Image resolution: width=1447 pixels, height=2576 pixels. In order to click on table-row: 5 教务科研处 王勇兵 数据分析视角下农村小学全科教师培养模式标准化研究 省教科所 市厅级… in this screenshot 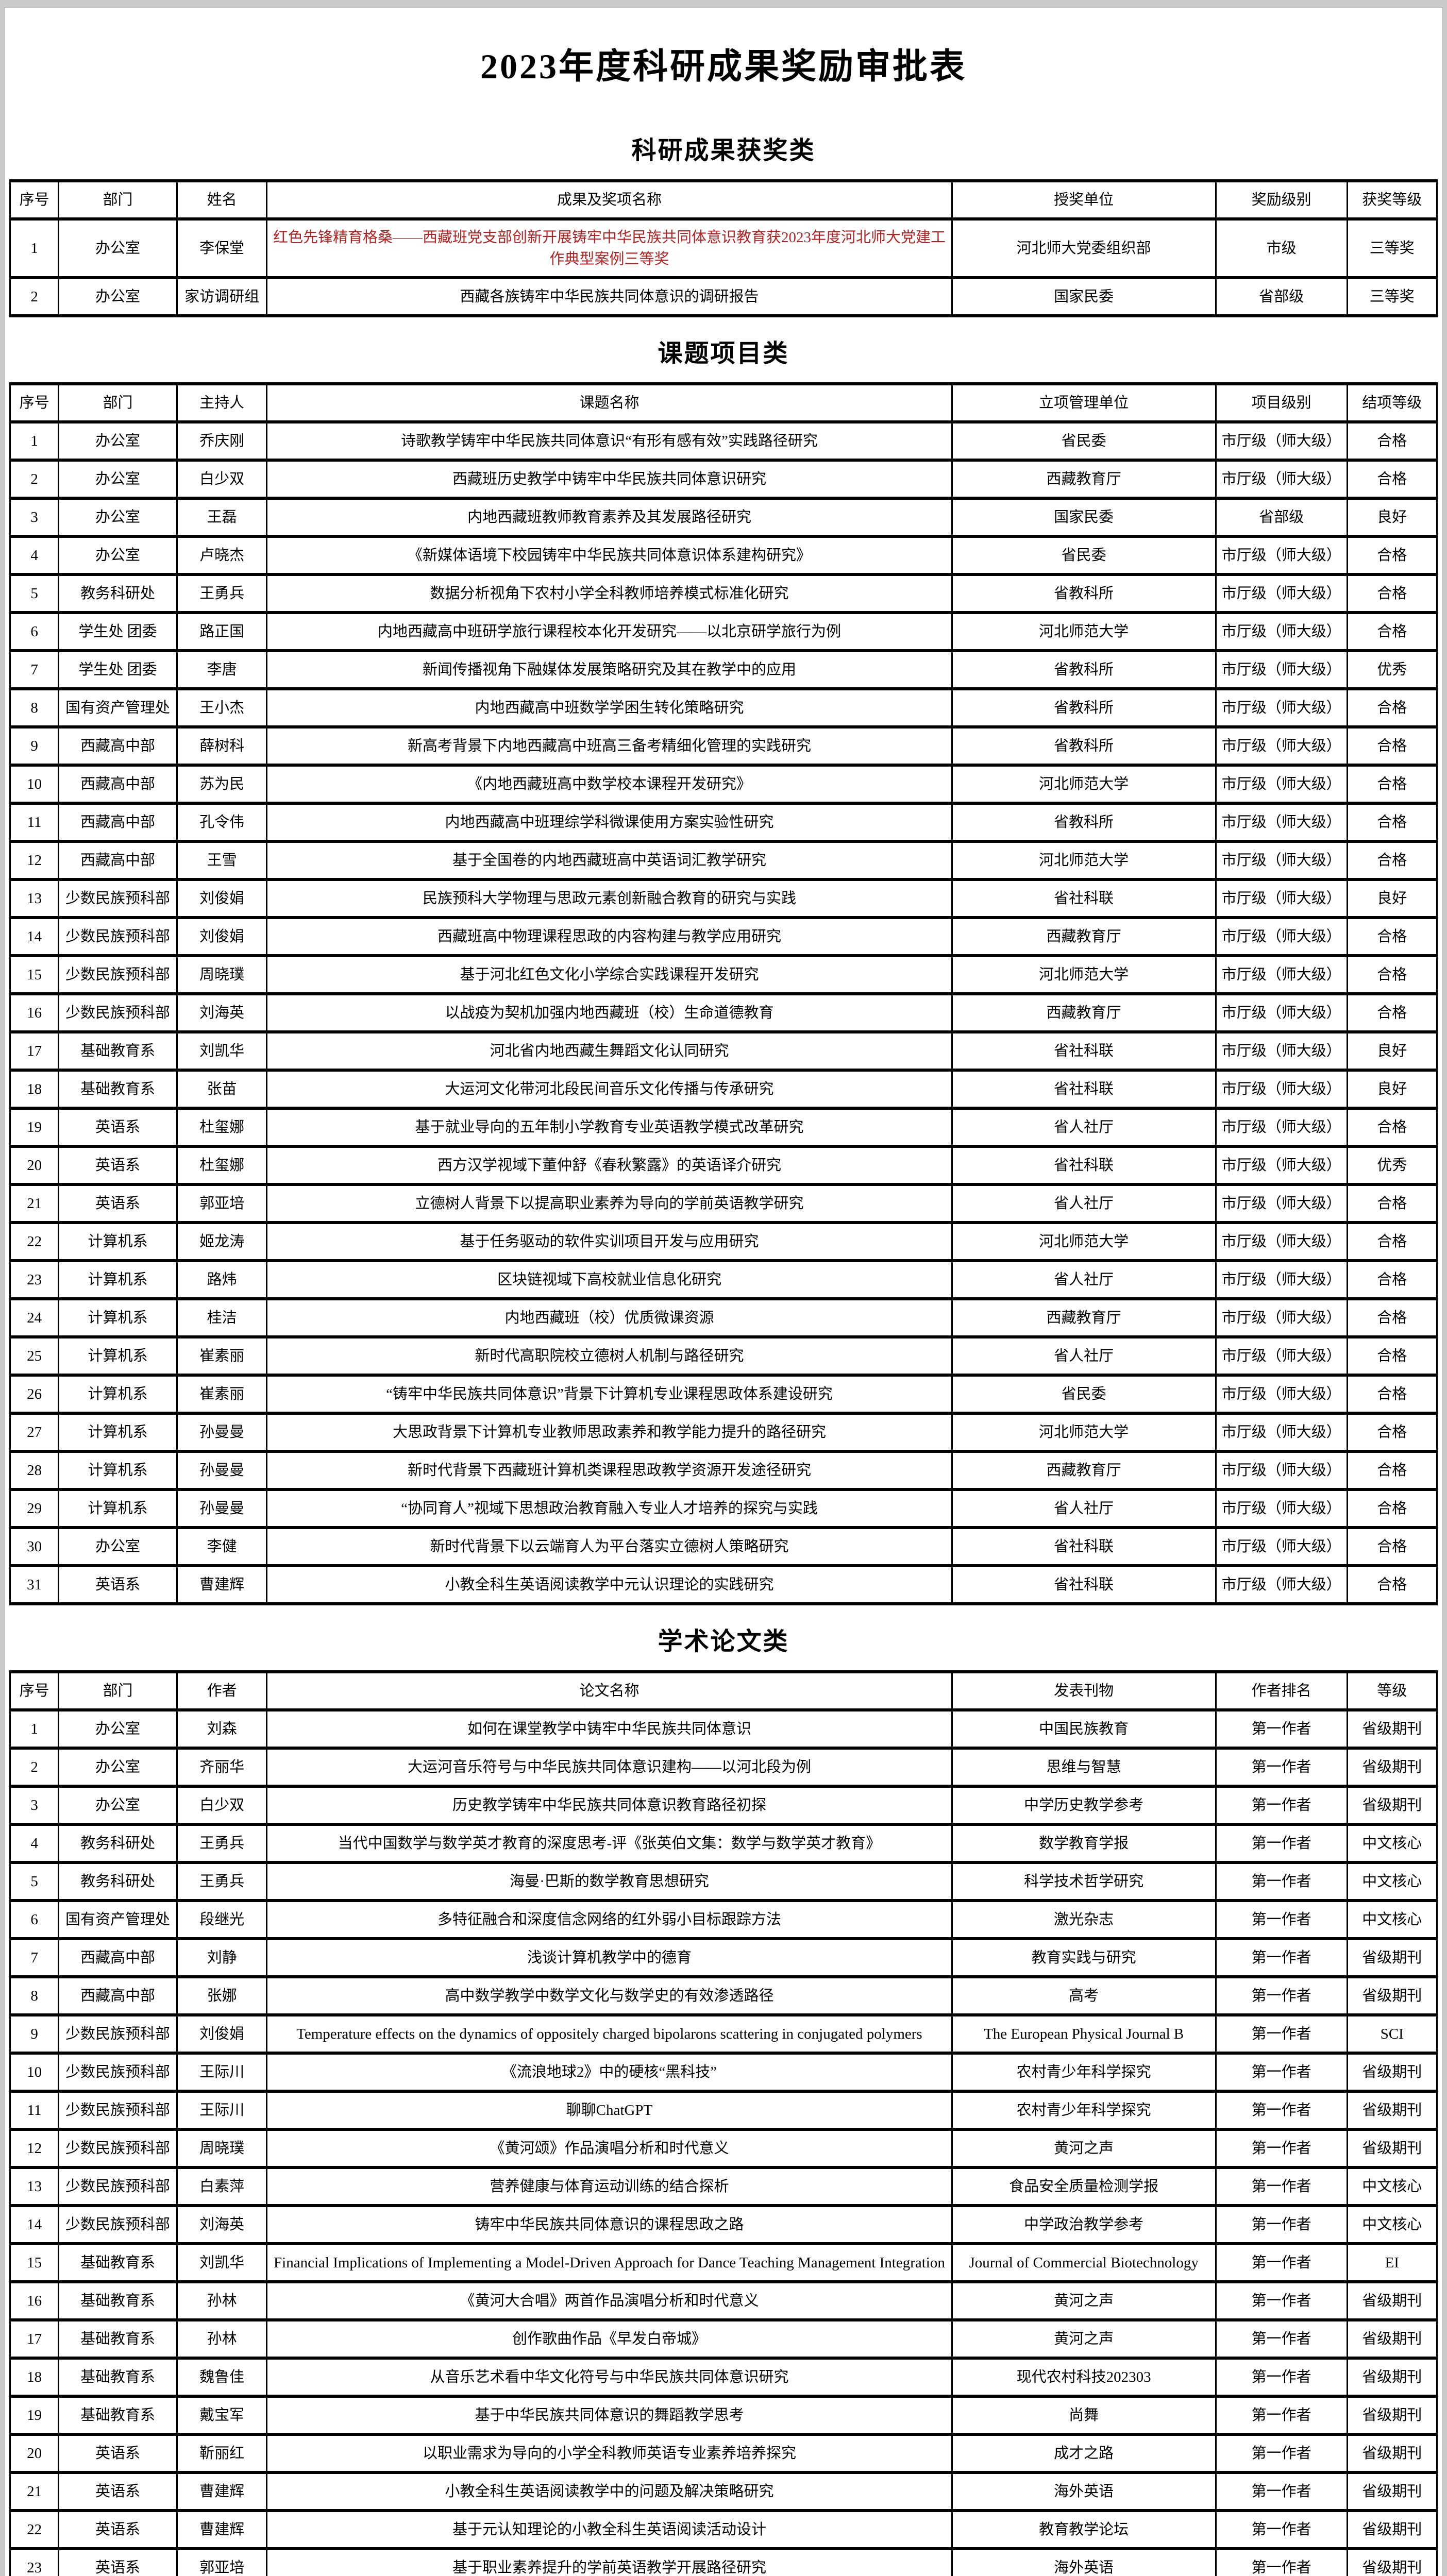, I will do `click(723, 594)`.